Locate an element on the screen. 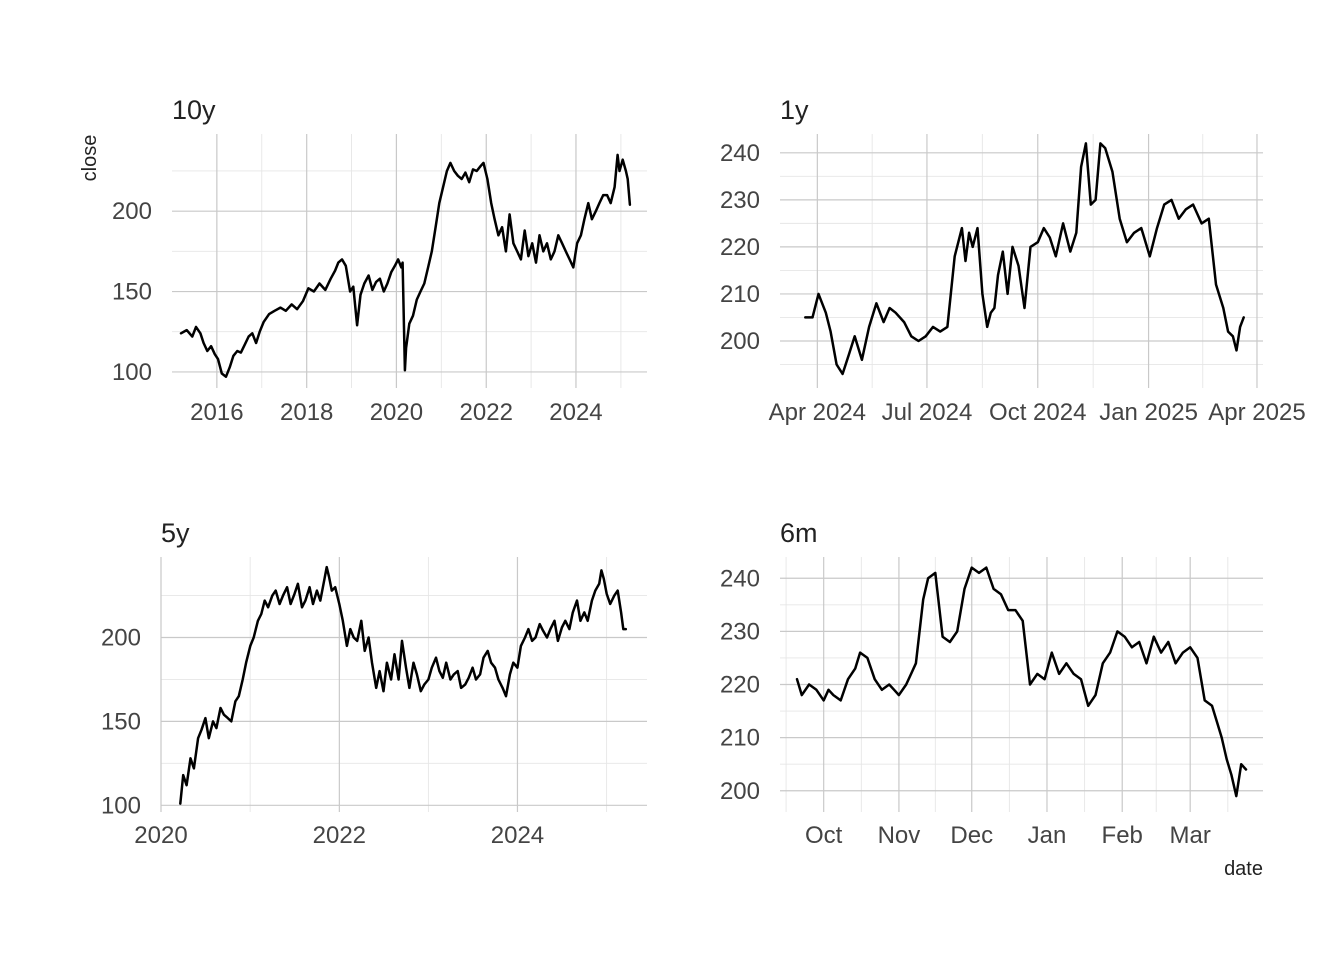 The height and width of the screenshot is (960, 1344). x-tick-label: 2016 is located at coordinates (216, 412).